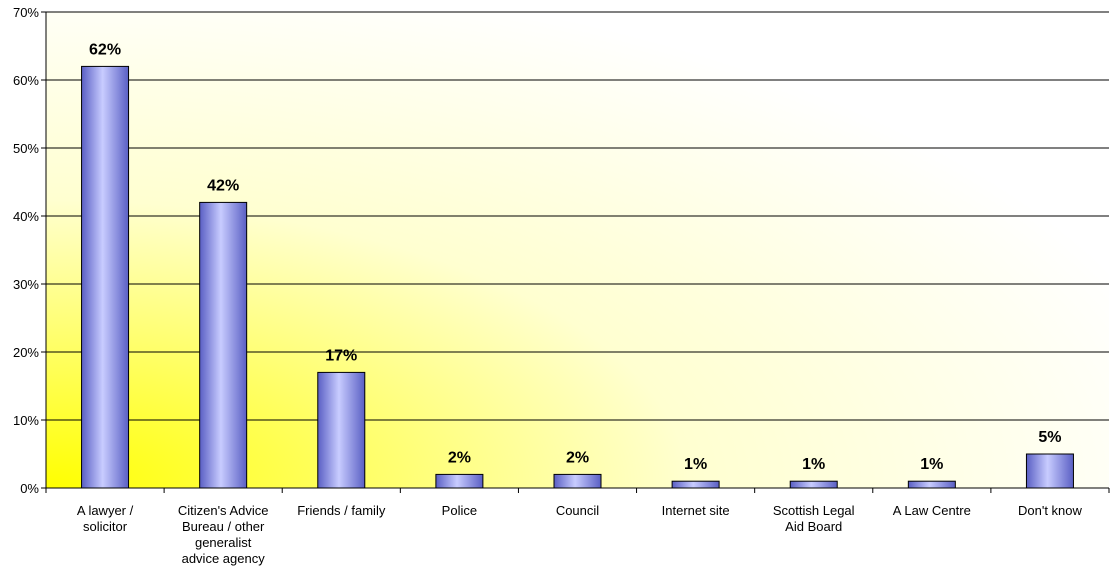 The height and width of the screenshot is (575, 1117). I want to click on x-category-label-line: Police, so click(459, 510).